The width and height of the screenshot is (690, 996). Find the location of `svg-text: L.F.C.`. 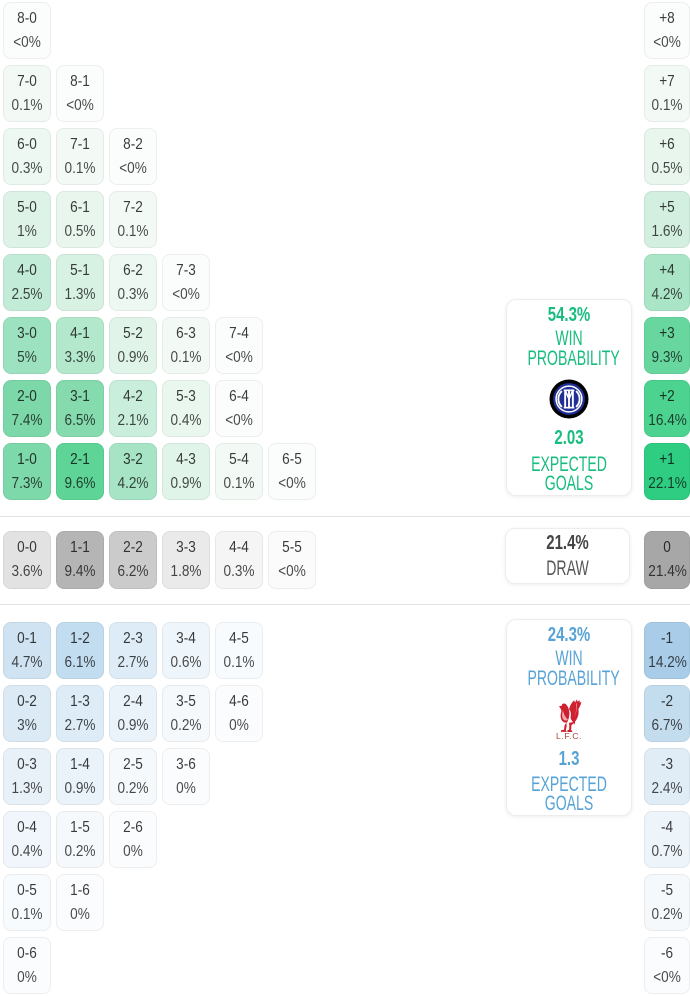

svg-text: L.F.C. is located at coordinates (569, 736).